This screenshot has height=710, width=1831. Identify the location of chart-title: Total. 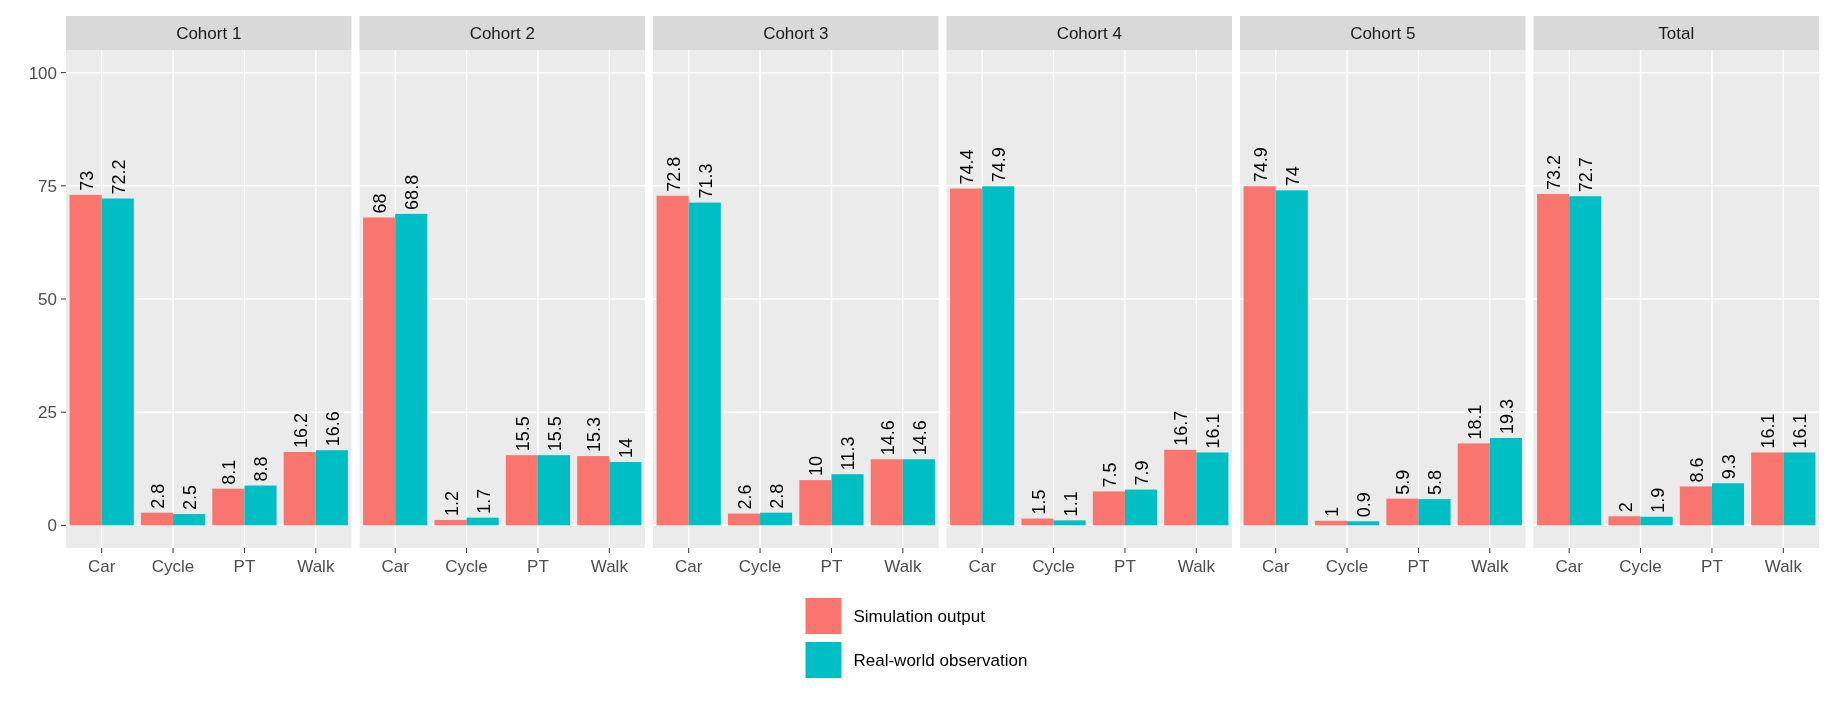
(1676, 33).